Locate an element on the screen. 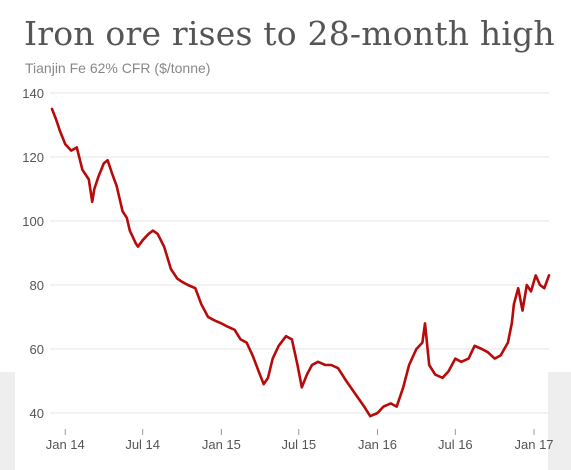 The image size is (571, 470). x-tick-label: Jan 16 is located at coordinates (377, 444).